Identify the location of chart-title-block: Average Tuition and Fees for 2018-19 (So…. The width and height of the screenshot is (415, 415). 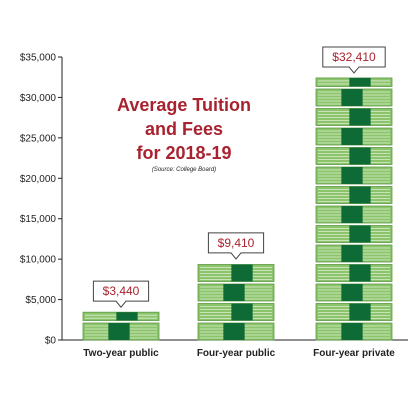
(184, 133).